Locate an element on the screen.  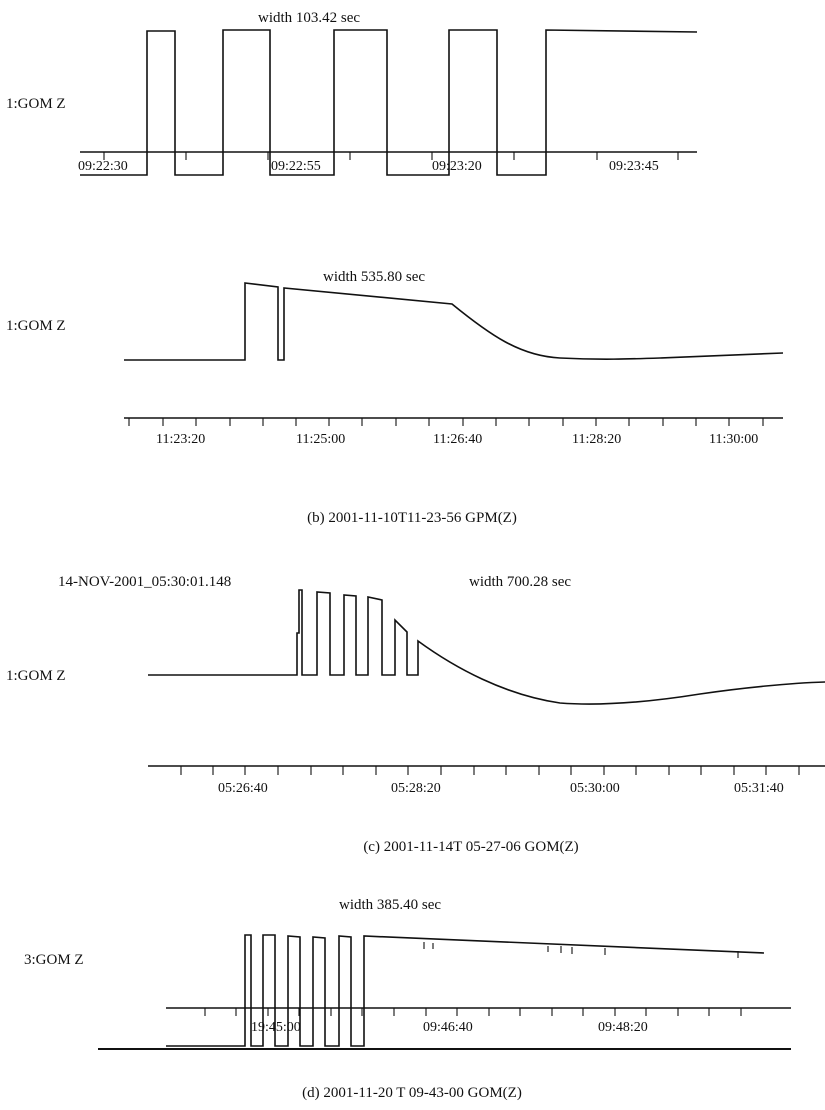
panel-d-width-label: width 385.40 sec is located at coordinates (390, 905).